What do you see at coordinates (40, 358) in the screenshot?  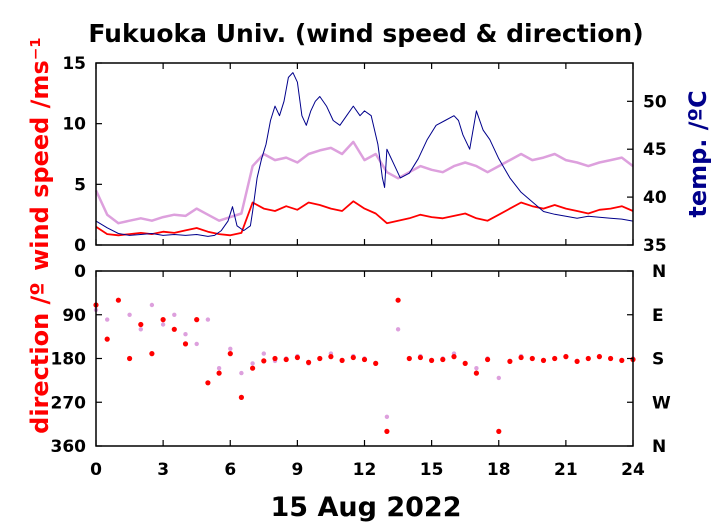 I see `bottom-left-axis-label: direction /º` at bounding box center [40, 358].